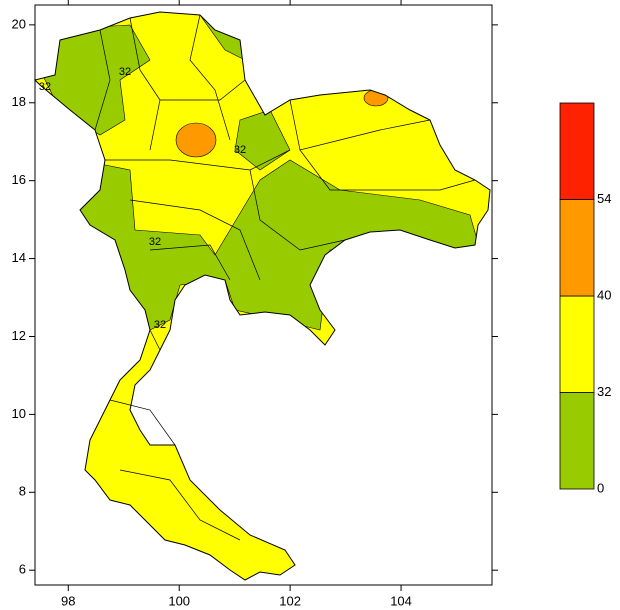 This screenshot has width=620, height=610. What do you see at coordinates (19, 179) in the screenshot?
I see `y-tick-label: 16` at bounding box center [19, 179].